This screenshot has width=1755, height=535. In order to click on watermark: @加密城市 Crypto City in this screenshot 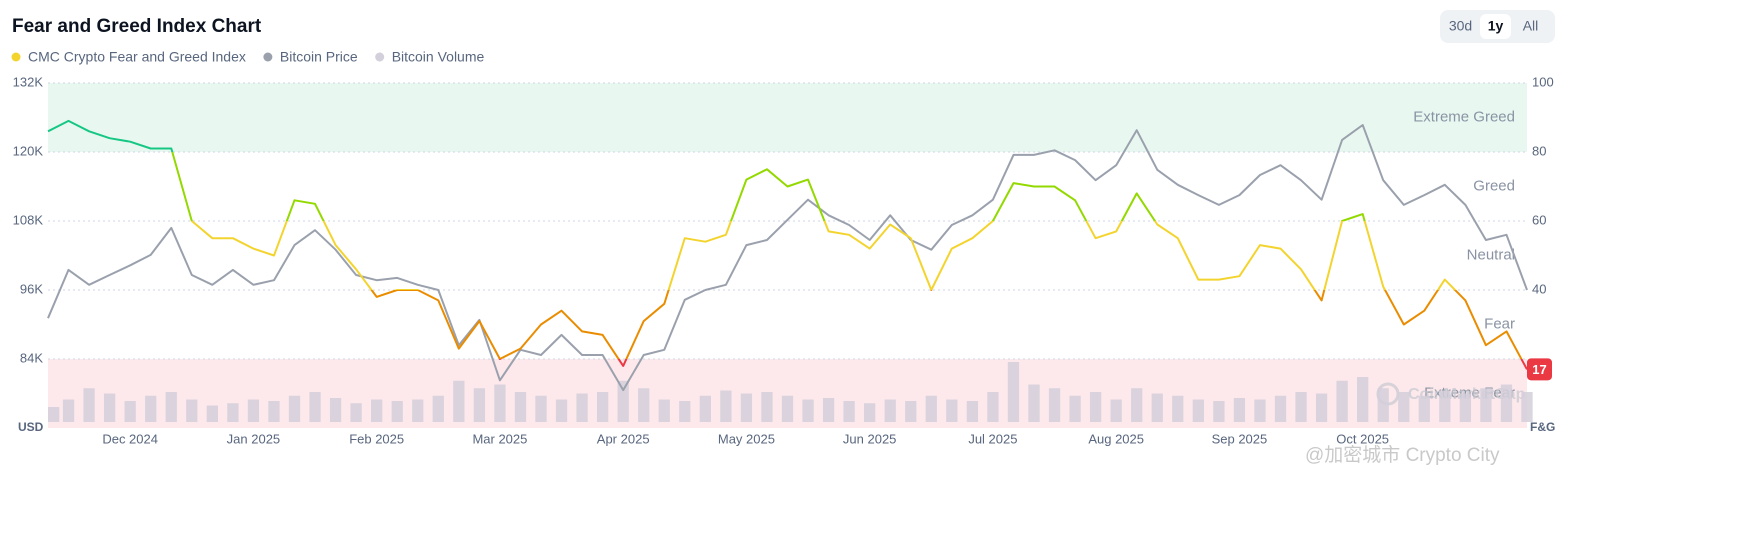, I will do `click(1402, 455)`.